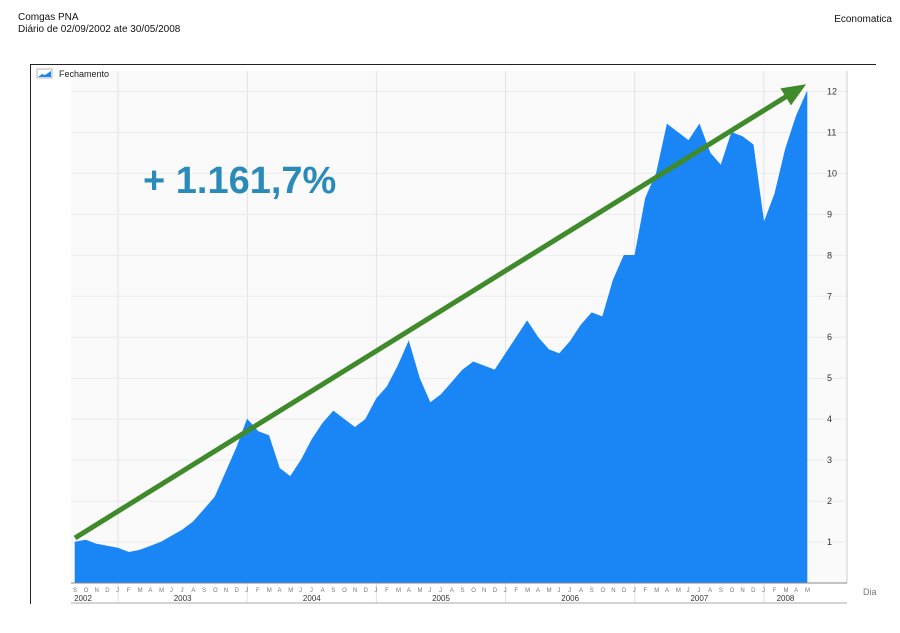  What do you see at coordinates (84, 74) in the screenshot?
I see `legend-label: Fechamento` at bounding box center [84, 74].